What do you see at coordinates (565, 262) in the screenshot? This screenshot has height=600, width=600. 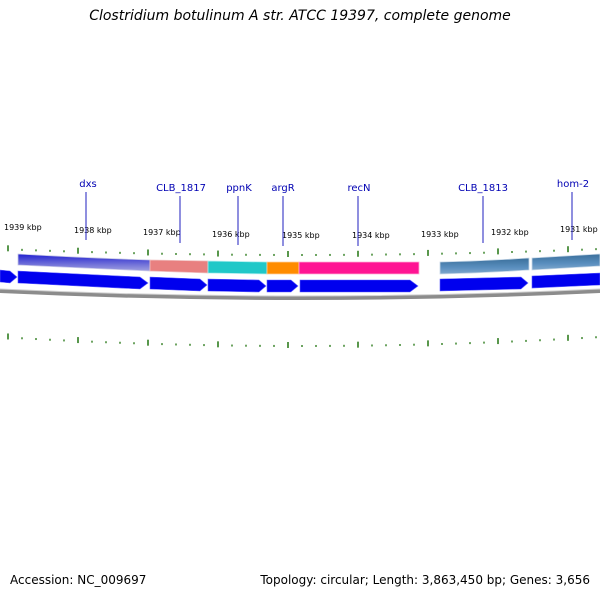 I see `feature-hom2` at bounding box center [565, 262].